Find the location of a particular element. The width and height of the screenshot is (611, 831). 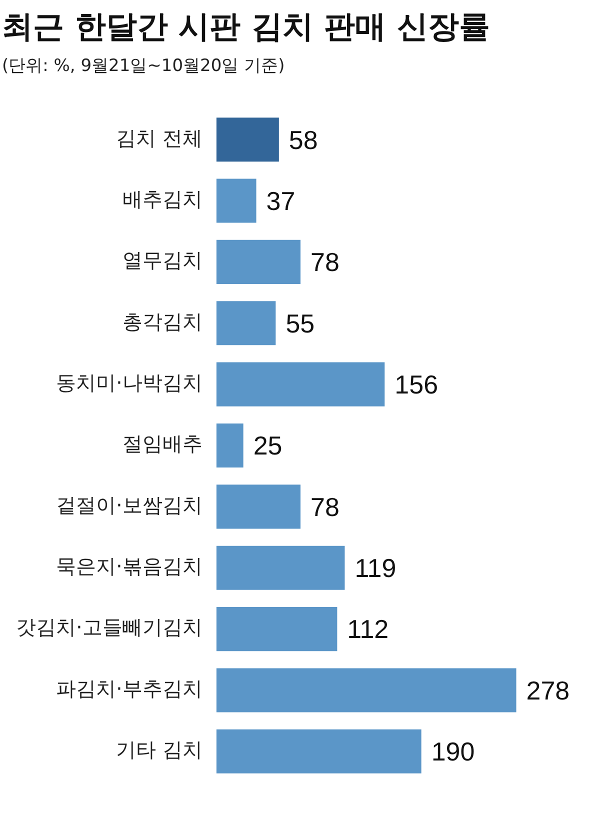

y-tick-label: 열무김치 is located at coordinates (162, 260).